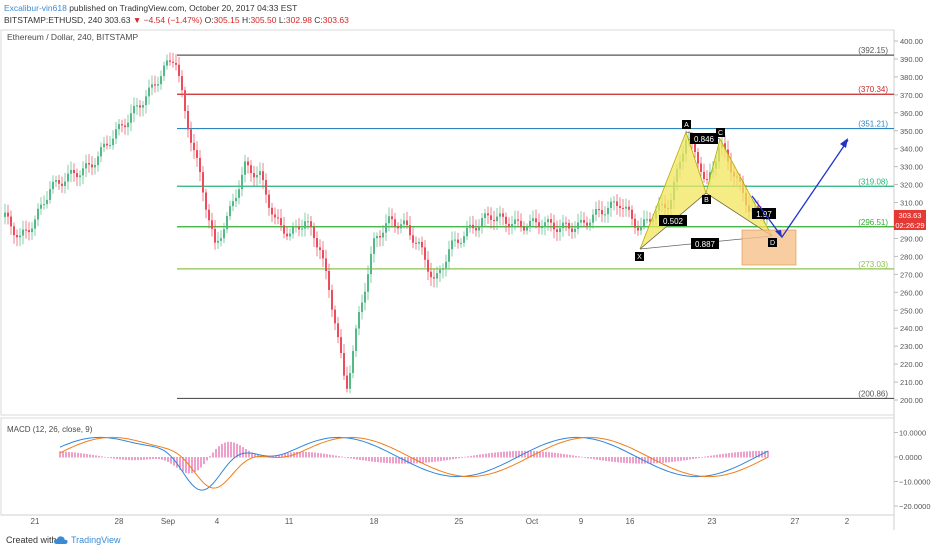  I want to click on author-link: Excalibur-vin618, so click(35, 8).